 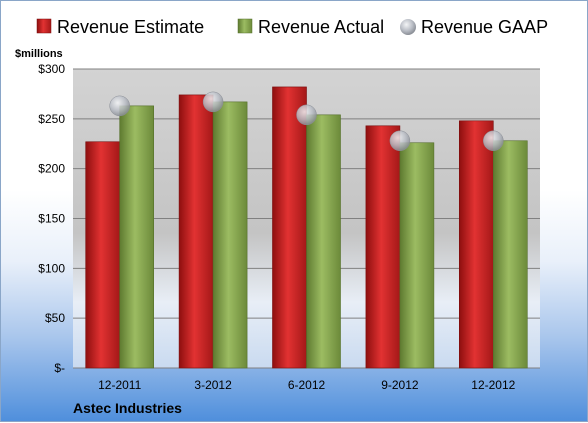 I want to click on bar-revenue-estimate-12-2012, so click(x=476, y=244).